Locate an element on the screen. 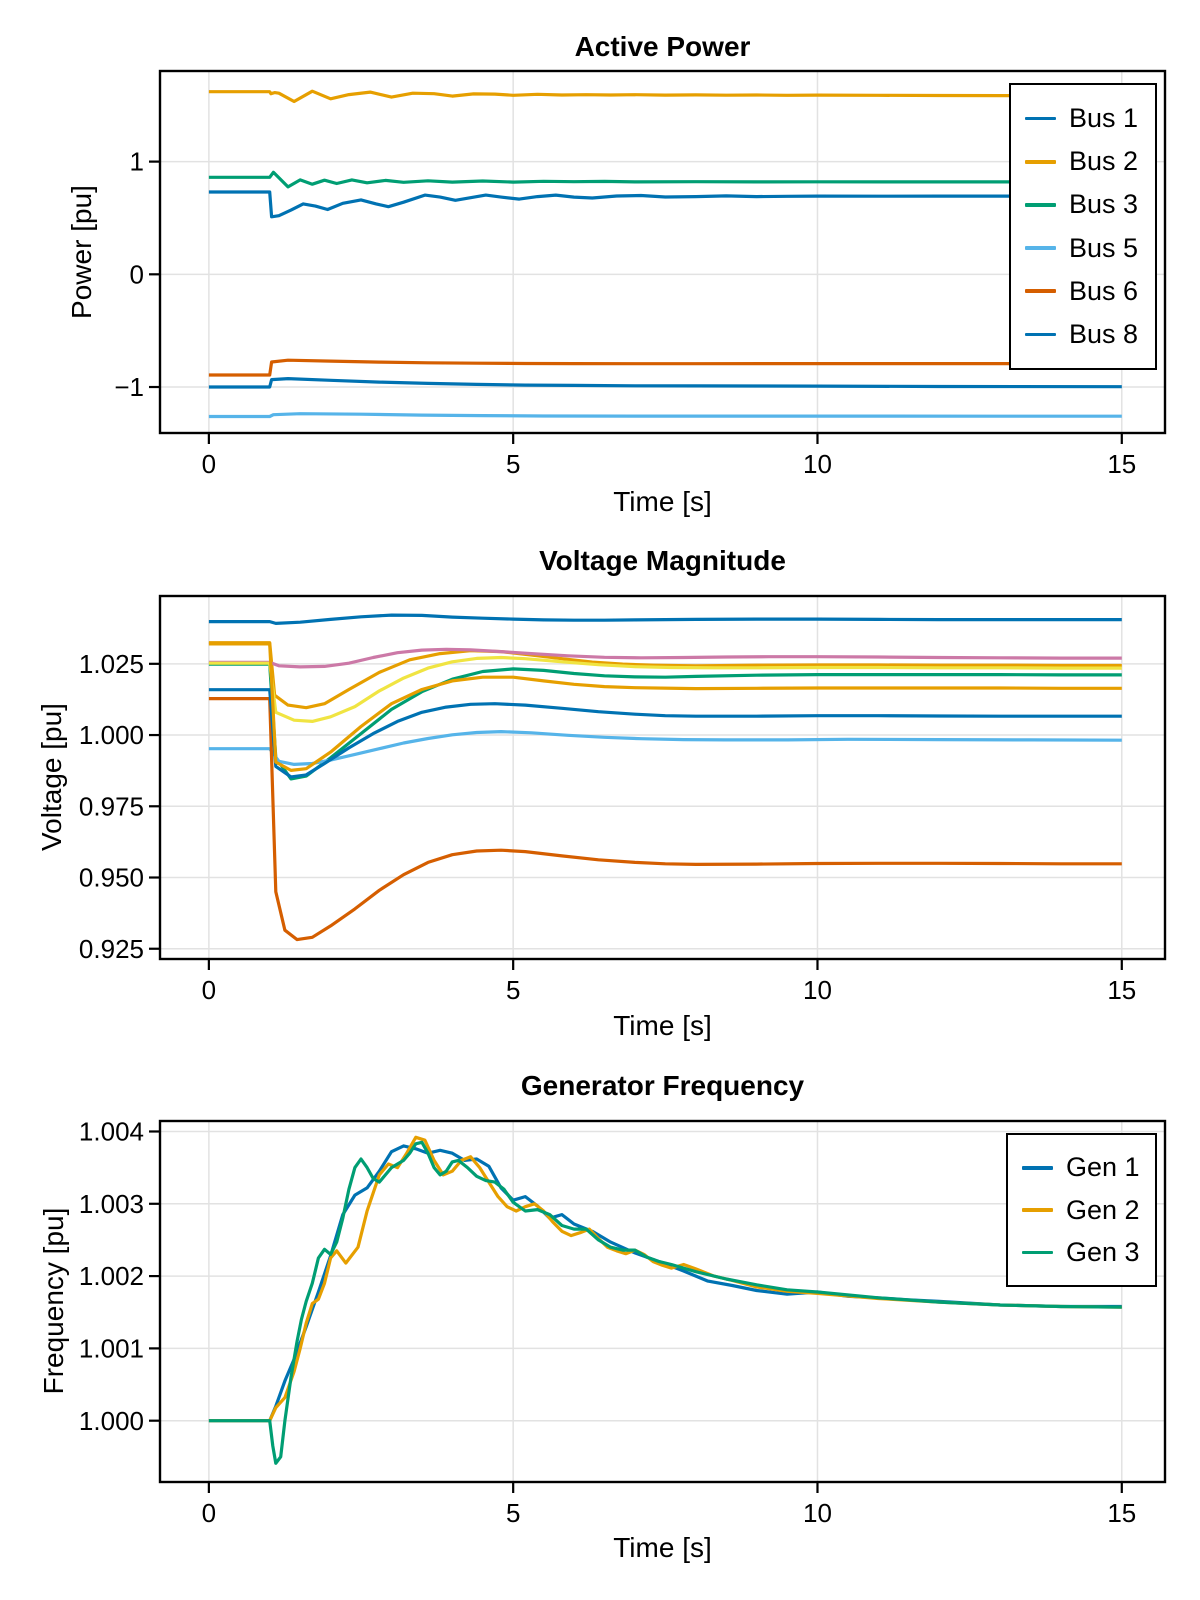 This screenshot has height=1600, width=1200. chart-title: Active Power is located at coordinates (662, 46).